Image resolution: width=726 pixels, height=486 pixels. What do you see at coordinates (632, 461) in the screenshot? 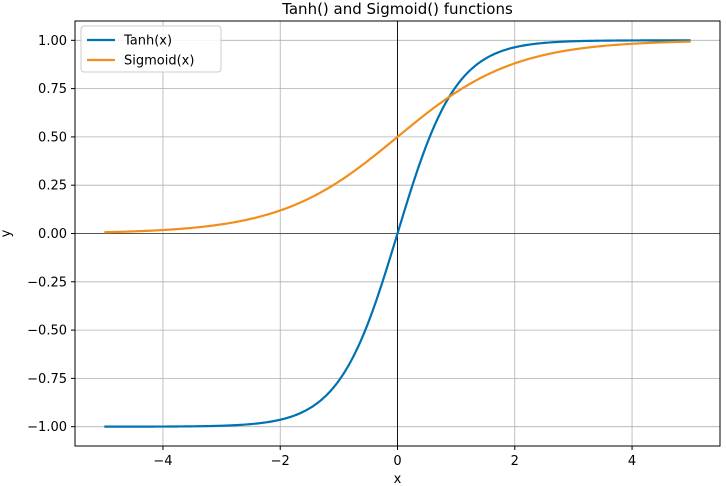
I see `x-tick-label: 4` at bounding box center [632, 461].